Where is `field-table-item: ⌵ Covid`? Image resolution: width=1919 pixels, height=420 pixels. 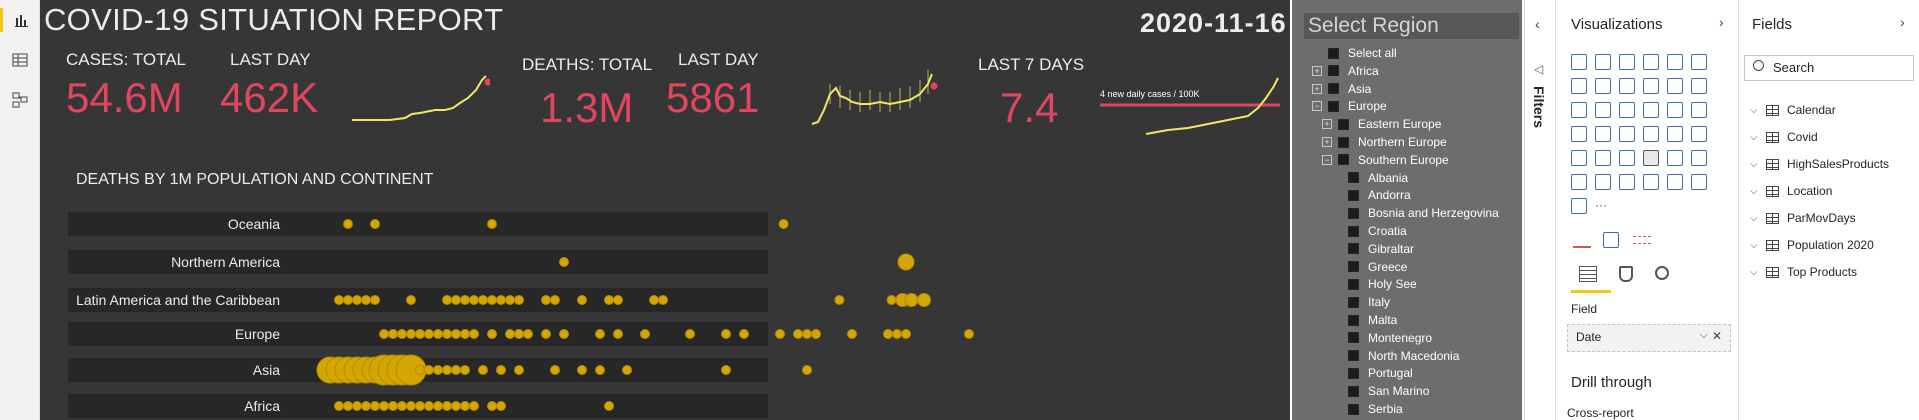
field-table-item: ⌵ Covid is located at coordinates (1784, 137).